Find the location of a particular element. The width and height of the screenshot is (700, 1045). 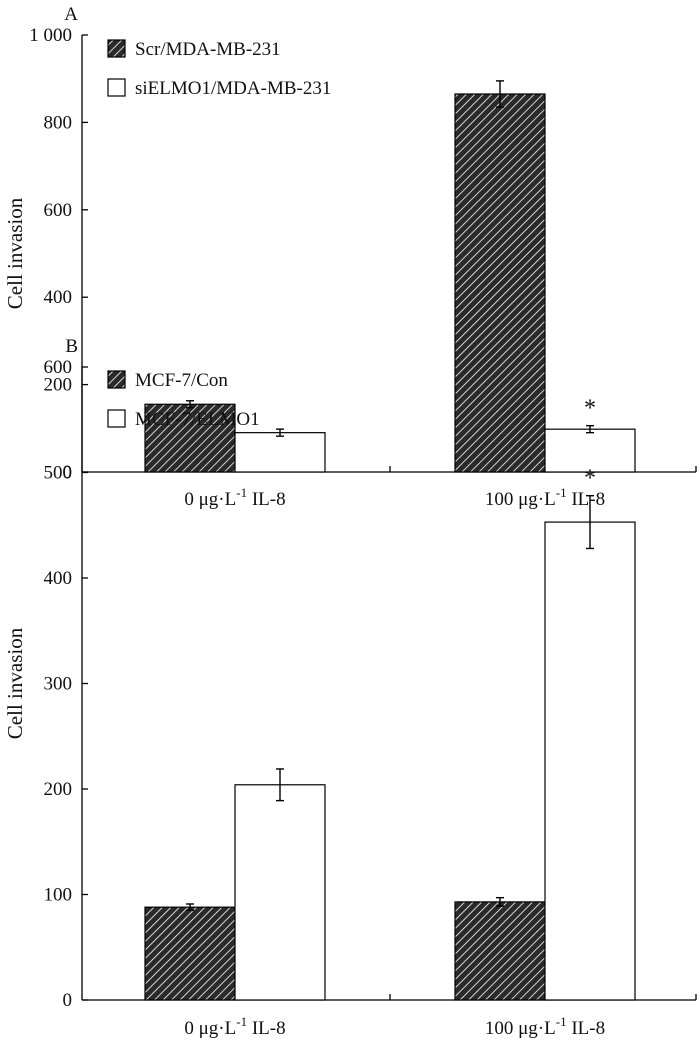

y-tick-label: 500 is located at coordinates (58, 473).